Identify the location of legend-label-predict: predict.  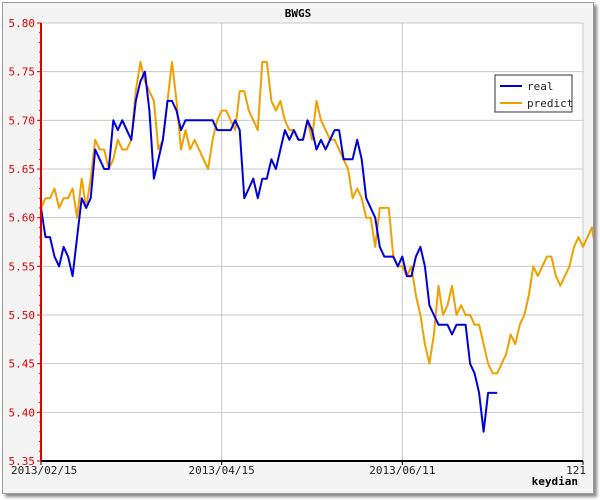
(550, 103).